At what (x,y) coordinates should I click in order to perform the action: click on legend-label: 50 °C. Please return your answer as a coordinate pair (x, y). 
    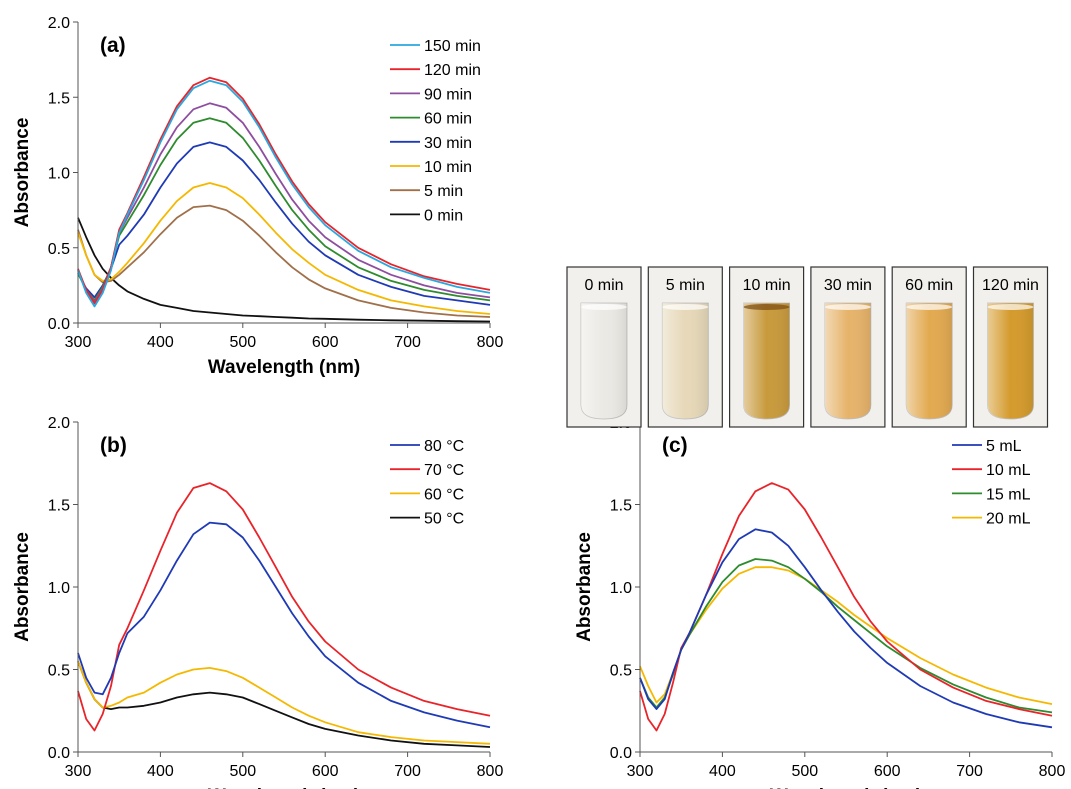
    Looking at the image, I should click on (444, 519).